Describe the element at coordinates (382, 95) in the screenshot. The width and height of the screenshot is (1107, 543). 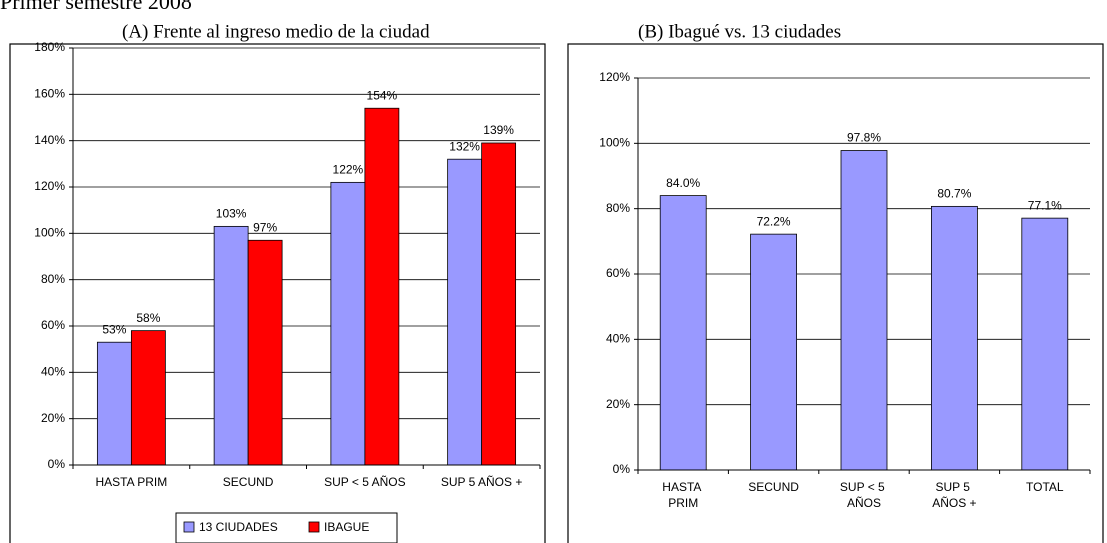
I see `value-label: 154%` at that location.